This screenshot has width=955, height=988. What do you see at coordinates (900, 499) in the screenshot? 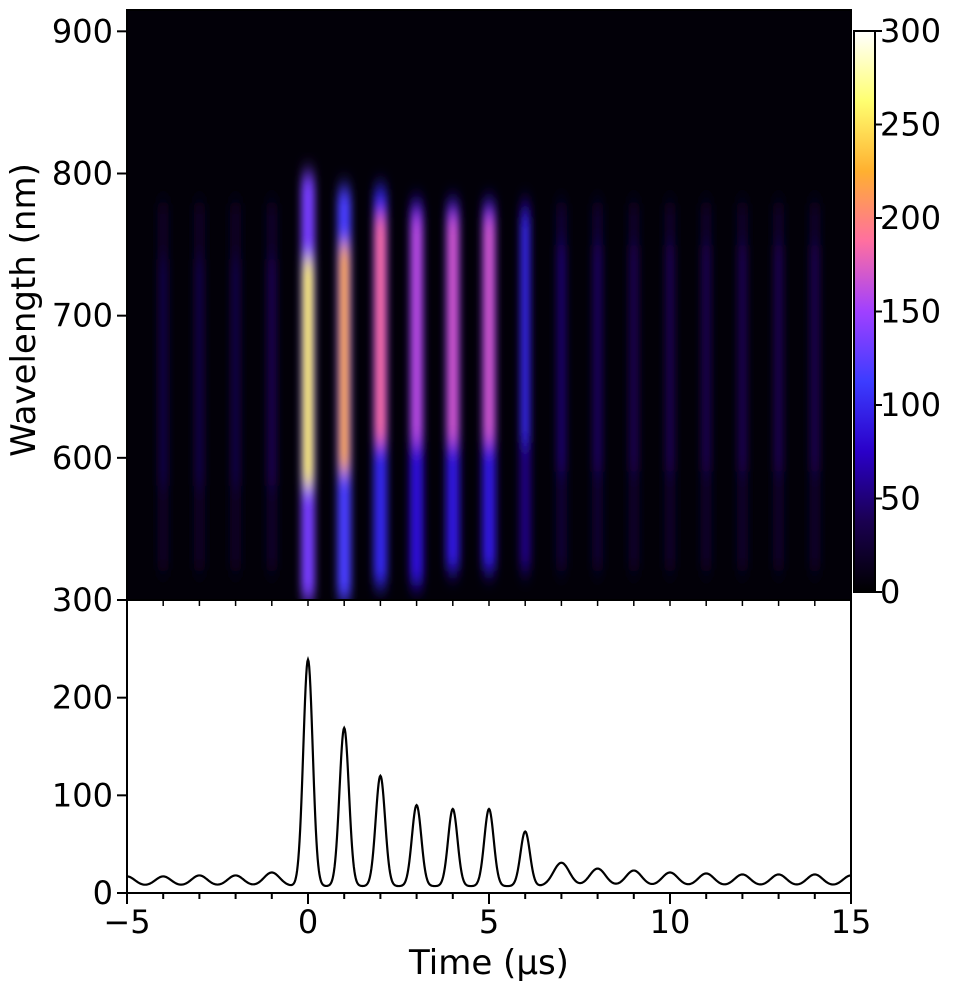
I see `colorbar-tick-label: 50` at bounding box center [900, 499].